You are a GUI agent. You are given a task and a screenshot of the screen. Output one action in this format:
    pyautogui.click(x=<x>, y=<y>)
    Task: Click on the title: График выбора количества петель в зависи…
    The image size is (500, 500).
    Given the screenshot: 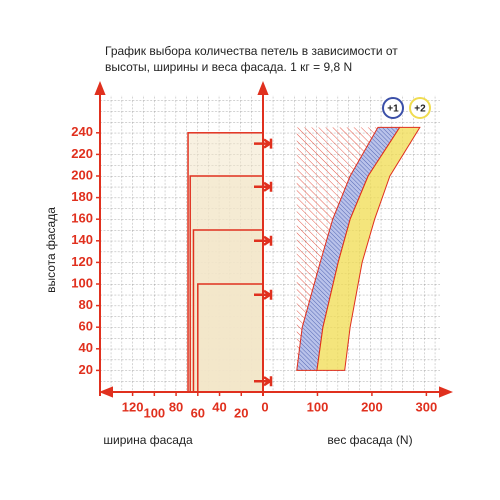 What is the action you would take?
    pyautogui.click(x=251, y=51)
    